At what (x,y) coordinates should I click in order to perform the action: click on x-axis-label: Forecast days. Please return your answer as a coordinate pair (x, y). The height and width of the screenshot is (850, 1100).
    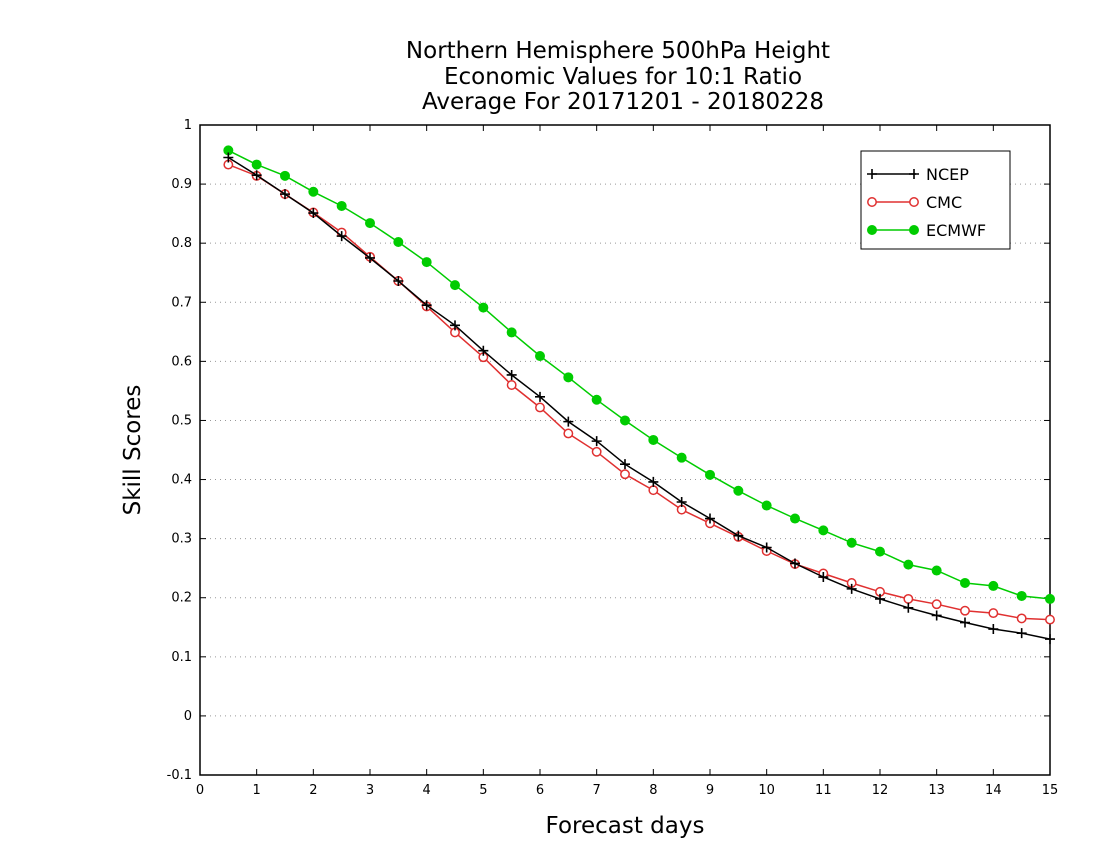
    Looking at the image, I should click on (625, 826).